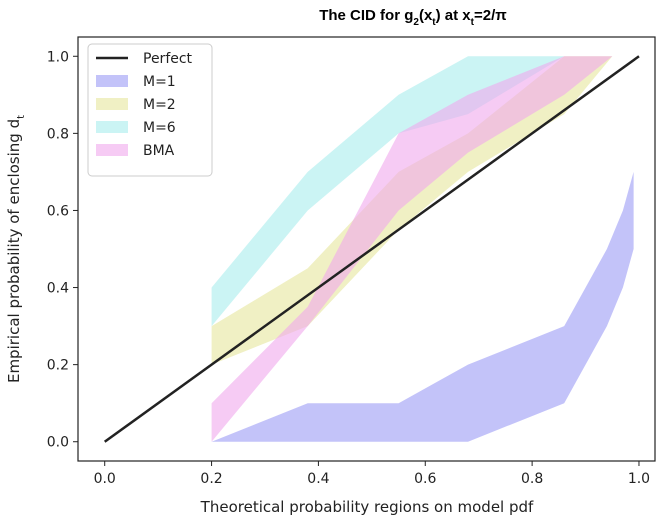 The height and width of the screenshot is (520, 663). What do you see at coordinates (58, 134) in the screenshot?
I see `y-tick-label: 0.8` at bounding box center [58, 134].